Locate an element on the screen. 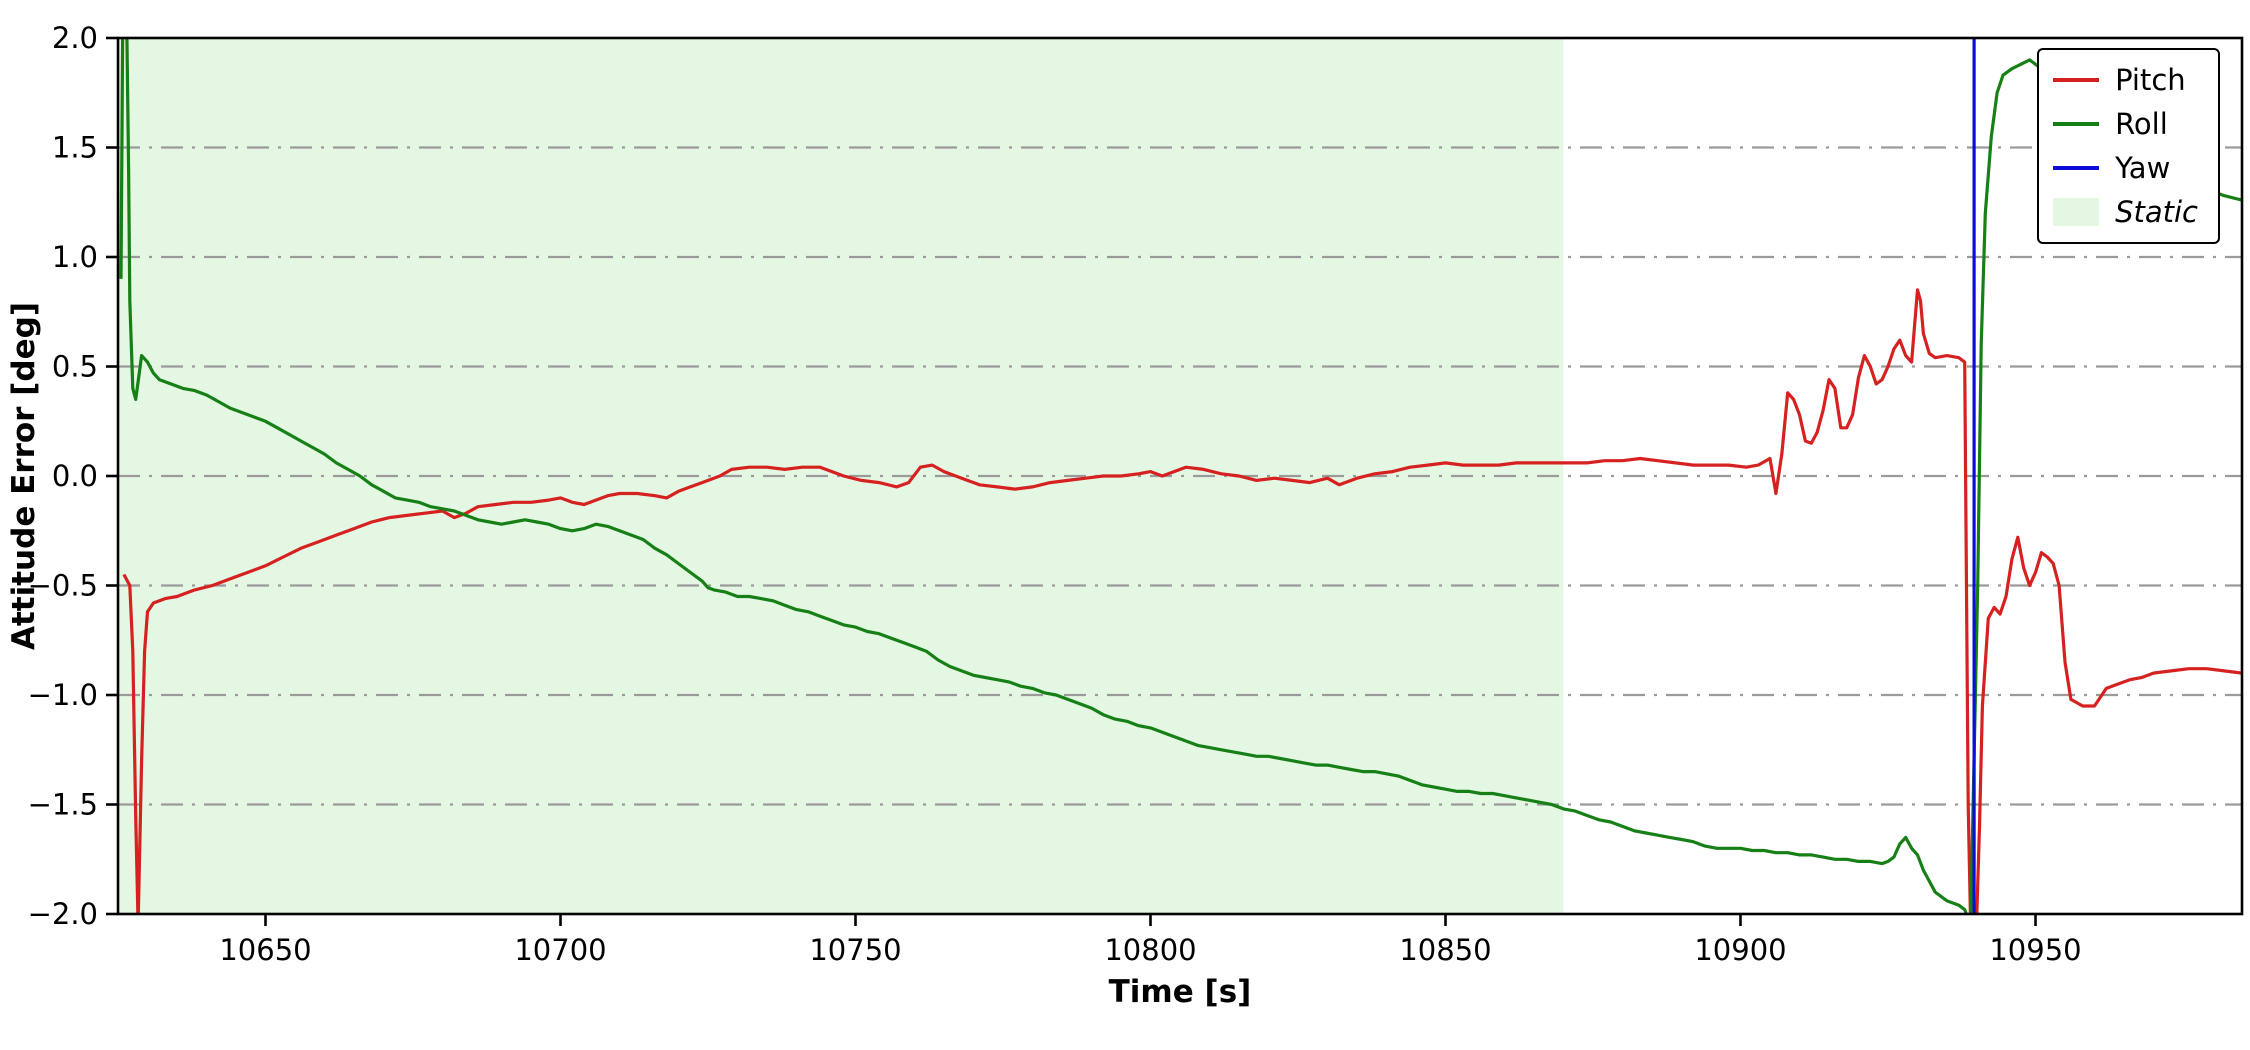 This screenshot has width=2250, height=1050. legend-label-pitch: Pitch is located at coordinates (2150, 80).